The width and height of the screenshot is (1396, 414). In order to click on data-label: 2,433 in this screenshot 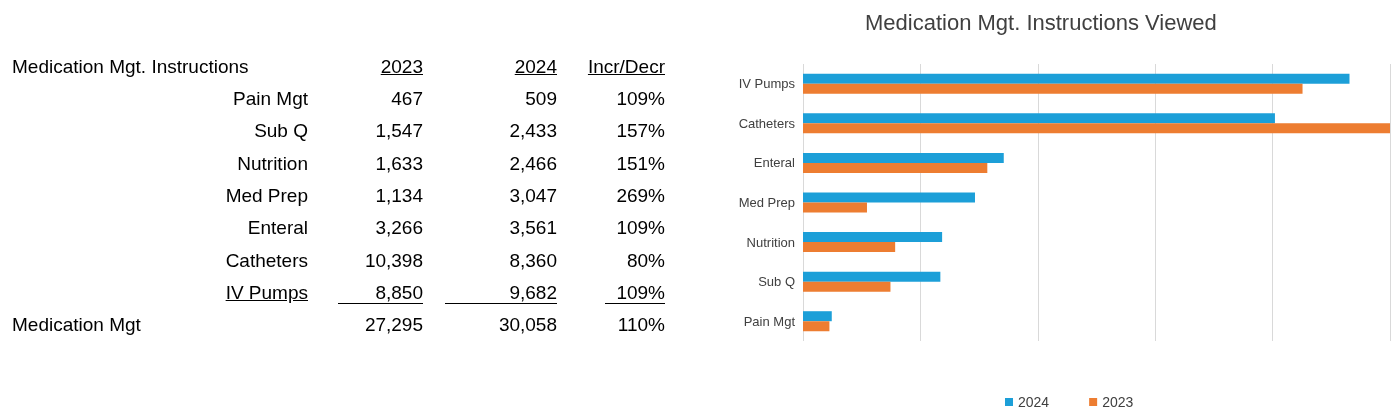, I will do `click(533, 131)`.